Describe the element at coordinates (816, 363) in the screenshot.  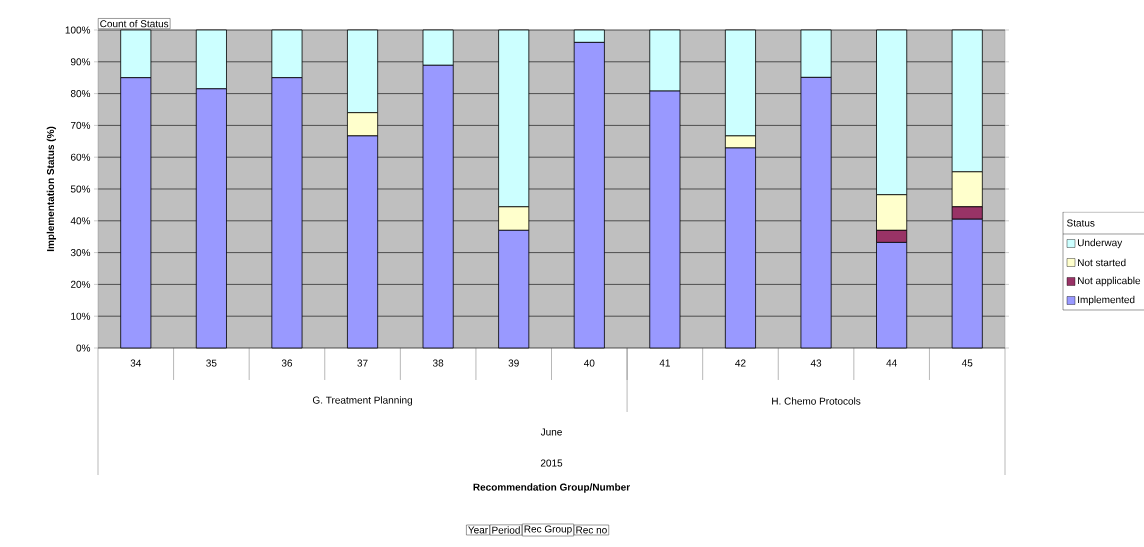
I see `x-tick-label: 43` at that location.